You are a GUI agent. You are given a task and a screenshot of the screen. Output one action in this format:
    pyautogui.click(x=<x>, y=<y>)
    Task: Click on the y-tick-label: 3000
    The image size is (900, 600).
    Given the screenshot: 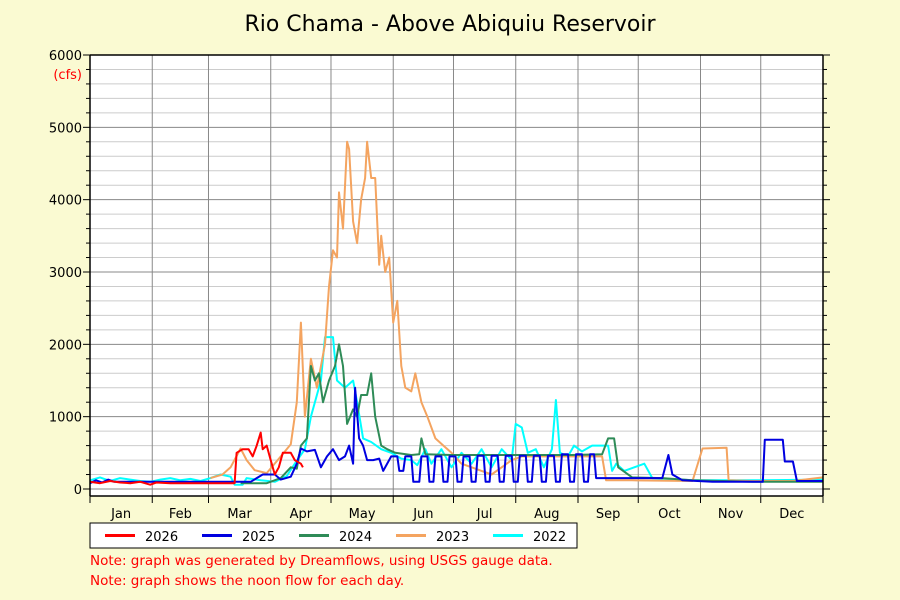 What is the action you would take?
    pyautogui.click(x=65, y=273)
    